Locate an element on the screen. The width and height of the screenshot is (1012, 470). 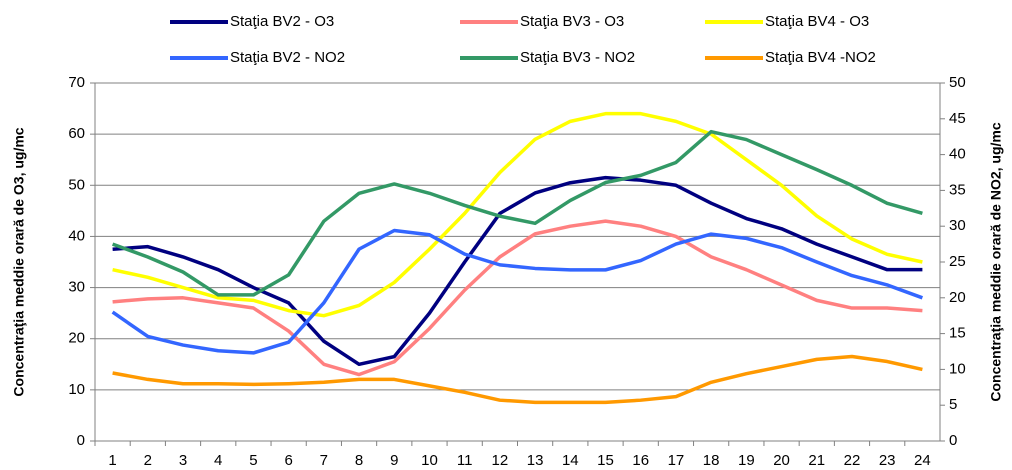
x-tick-label: 8 is located at coordinates (359, 460).